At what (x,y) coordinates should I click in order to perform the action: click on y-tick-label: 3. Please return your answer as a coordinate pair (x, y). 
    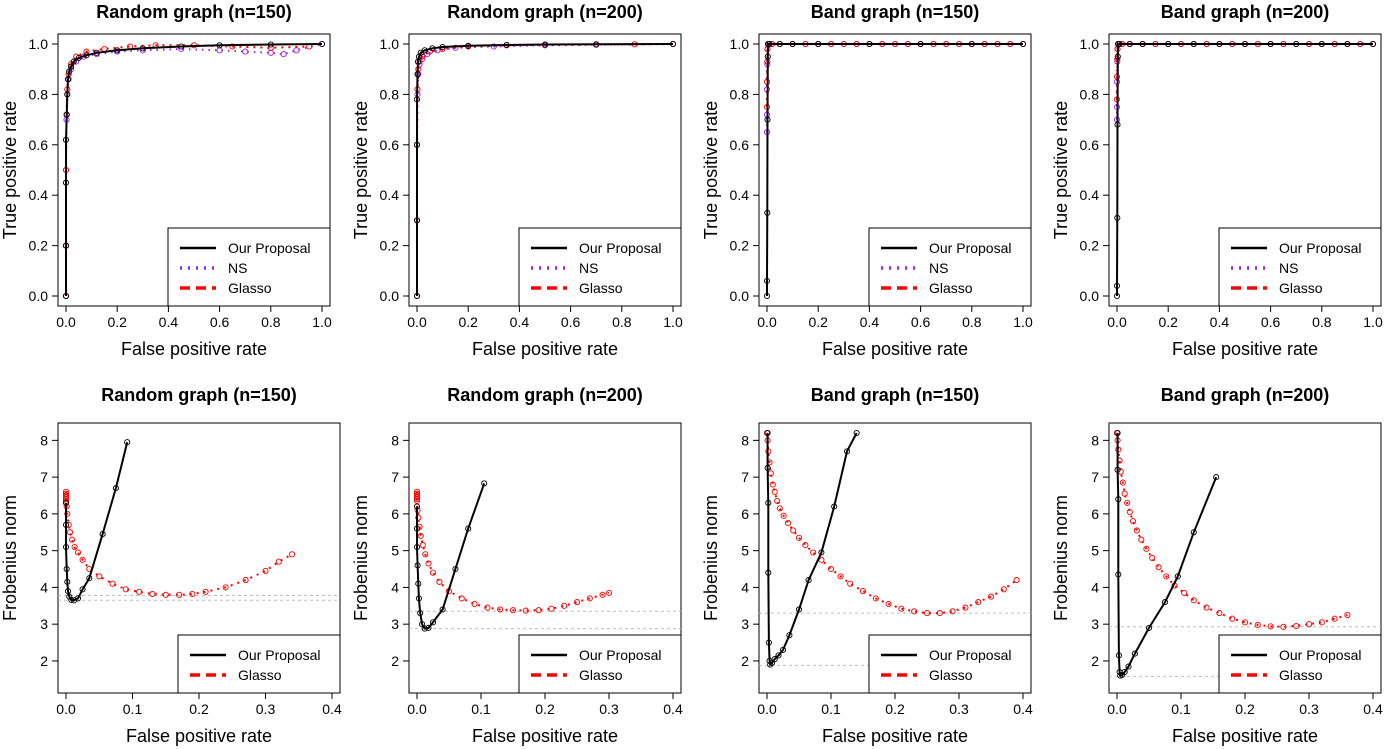
    Looking at the image, I should click on (745, 624).